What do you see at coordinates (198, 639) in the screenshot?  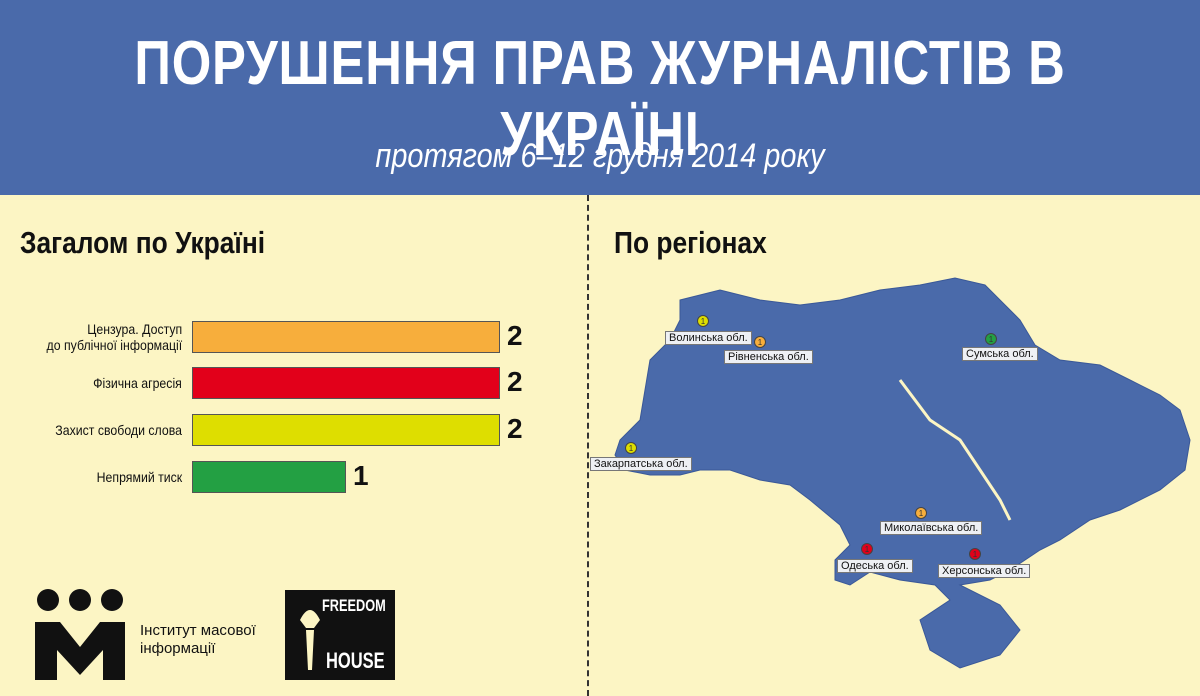 I see `imi-text: Інститут масової інформації` at bounding box center [198, 639].